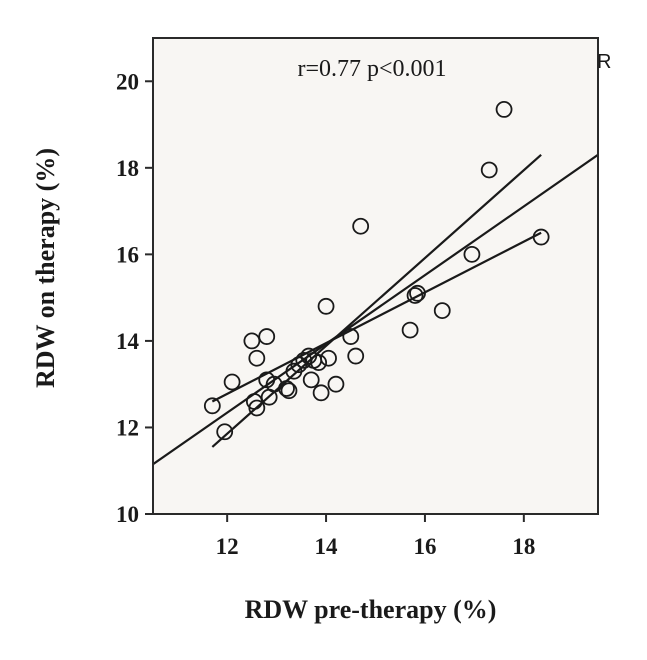 This screenshot has width=647, height=660. What do you see at coordinates (227, 546) in the screenshot?
I see `x-tick-label-12: 12` at bounding box center [227, 546].